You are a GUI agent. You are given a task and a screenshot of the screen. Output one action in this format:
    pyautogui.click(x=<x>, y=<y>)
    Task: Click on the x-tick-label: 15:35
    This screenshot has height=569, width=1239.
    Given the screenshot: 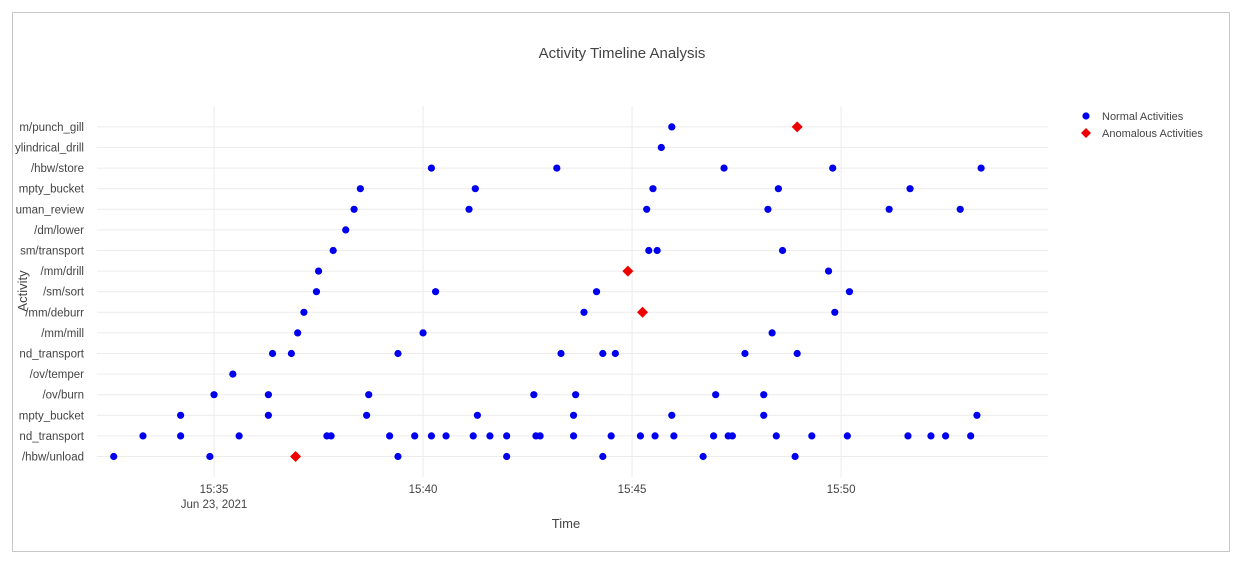 What is the action you would take?
    pyautogui.click(x=214, y=490)
    